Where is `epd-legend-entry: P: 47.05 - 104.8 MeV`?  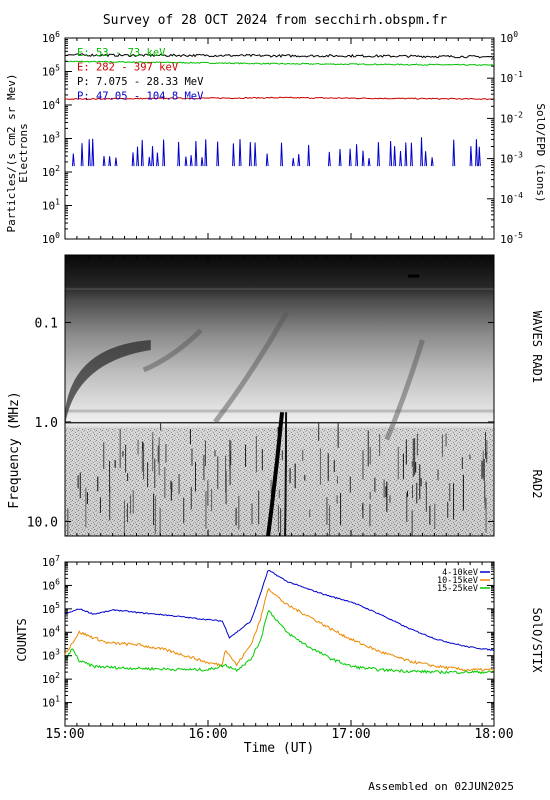 epd-legend-entry: P: 47.05 - 104.8 MeV is located at coordinates (140, 97).